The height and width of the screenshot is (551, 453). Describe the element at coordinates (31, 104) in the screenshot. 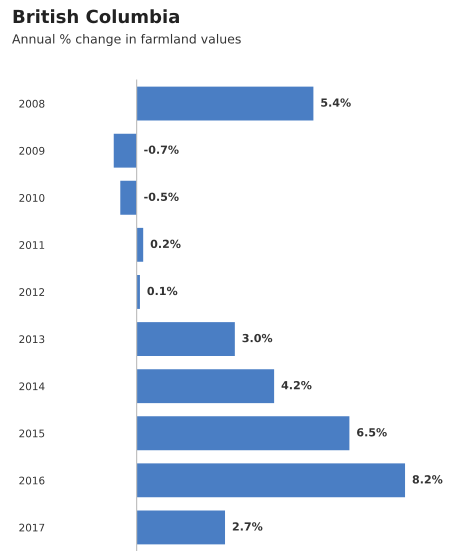

I see `y-tick-label: 2008` at that location.